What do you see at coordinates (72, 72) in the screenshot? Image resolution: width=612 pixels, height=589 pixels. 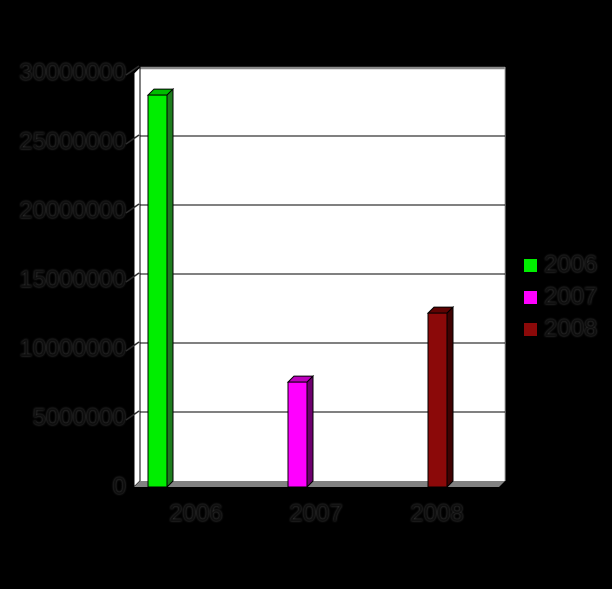 I see `y-axis-tick-label: 30000000` at bounding box center [72, 72].